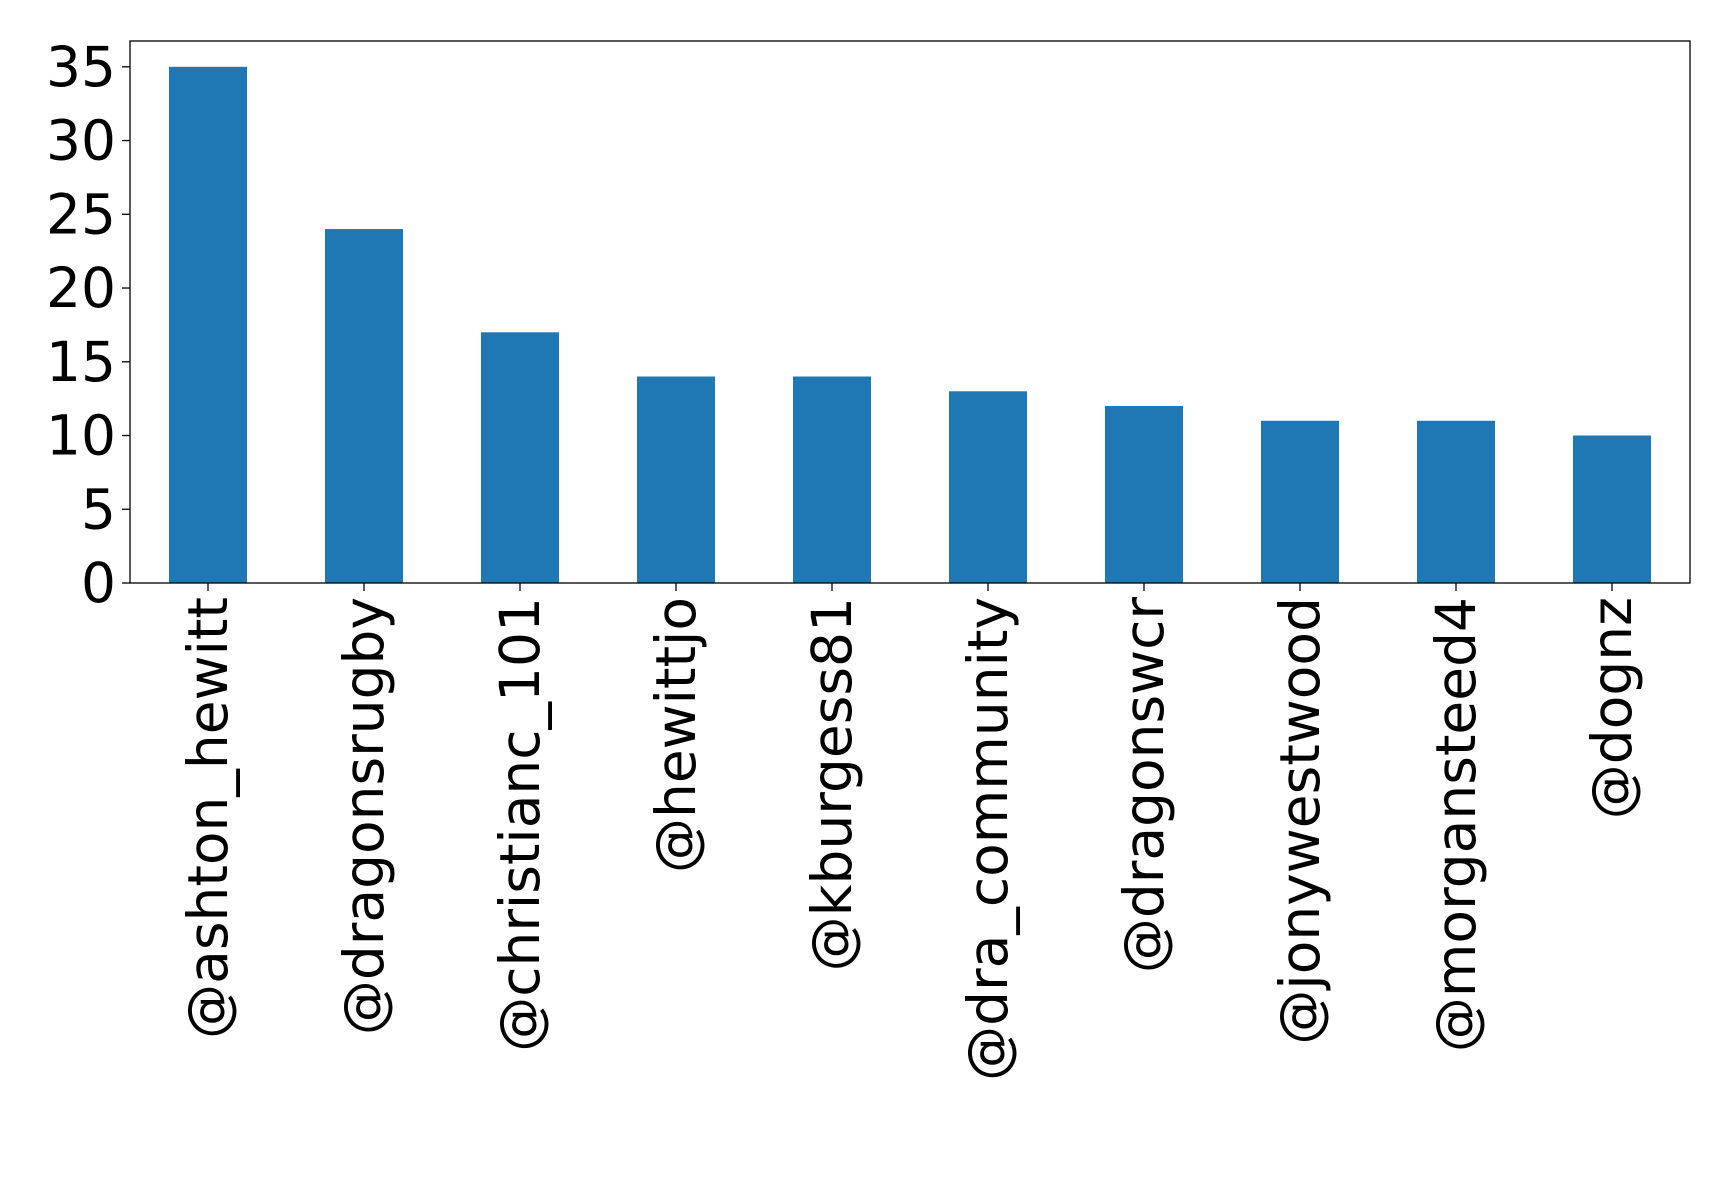  Describe the element at coordinates (88, 325) in the screenshot. I see `y-axis: 0 5 10 15 20 25 30 35` at that location.